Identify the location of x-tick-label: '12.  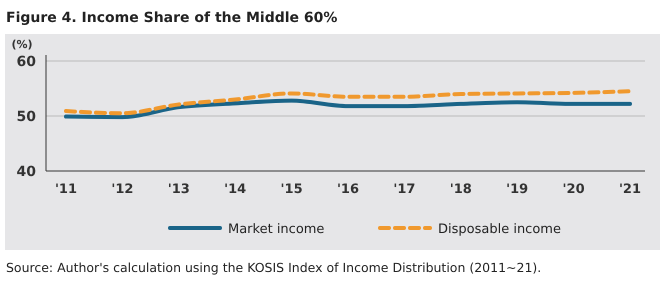
(122, 189).